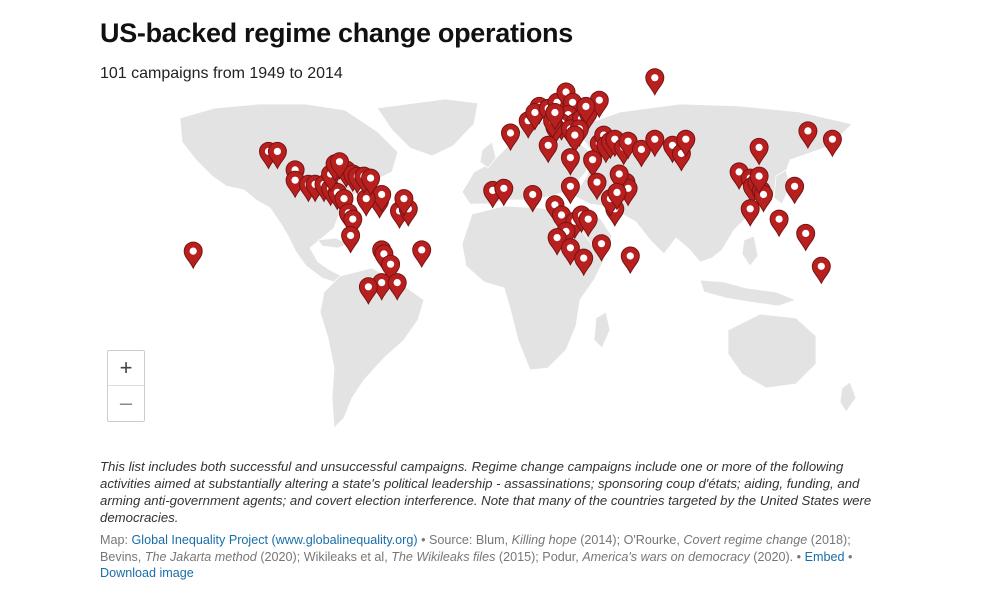 This screenshot has height=600, width=1000. What do you see at coordinates (464, 540) in the screenshot?
I see `source-text: • Source: Blum,` at bounding box center [464, 540].